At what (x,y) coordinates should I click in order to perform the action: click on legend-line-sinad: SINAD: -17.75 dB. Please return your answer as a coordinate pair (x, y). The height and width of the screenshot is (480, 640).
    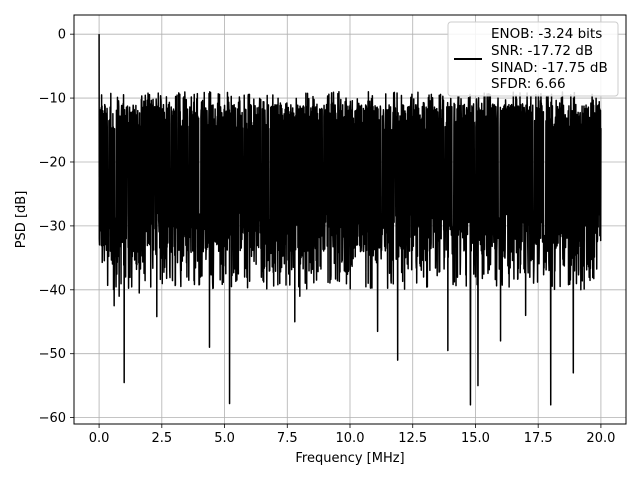
    Looking at the image, I should click on (549, 68).